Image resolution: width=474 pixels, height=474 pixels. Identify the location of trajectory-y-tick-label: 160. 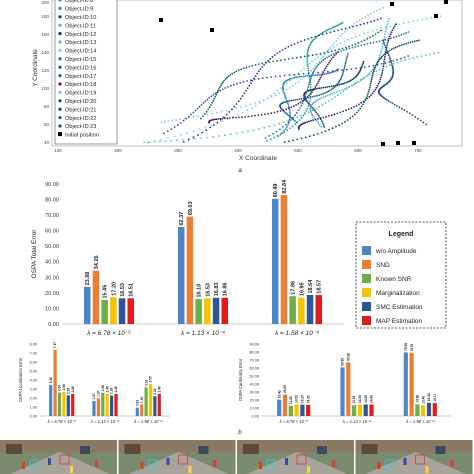
(45, 34).